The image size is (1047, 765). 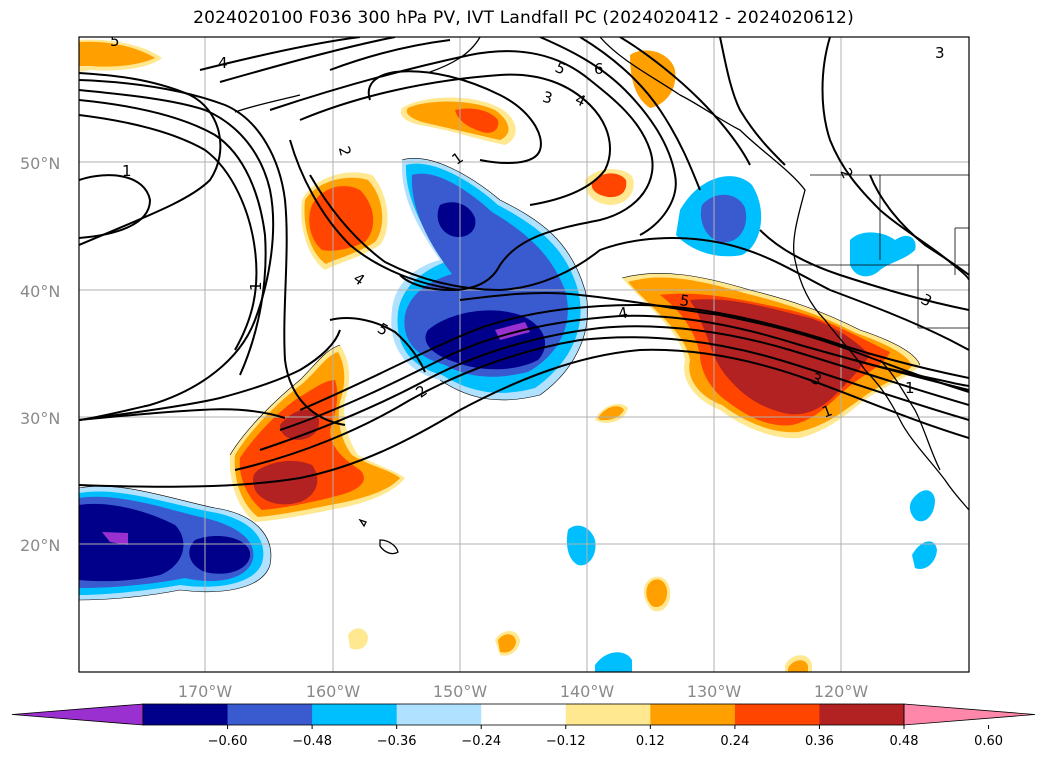 I want to click on svg-text: 140°W, so click(x=587, y=691).